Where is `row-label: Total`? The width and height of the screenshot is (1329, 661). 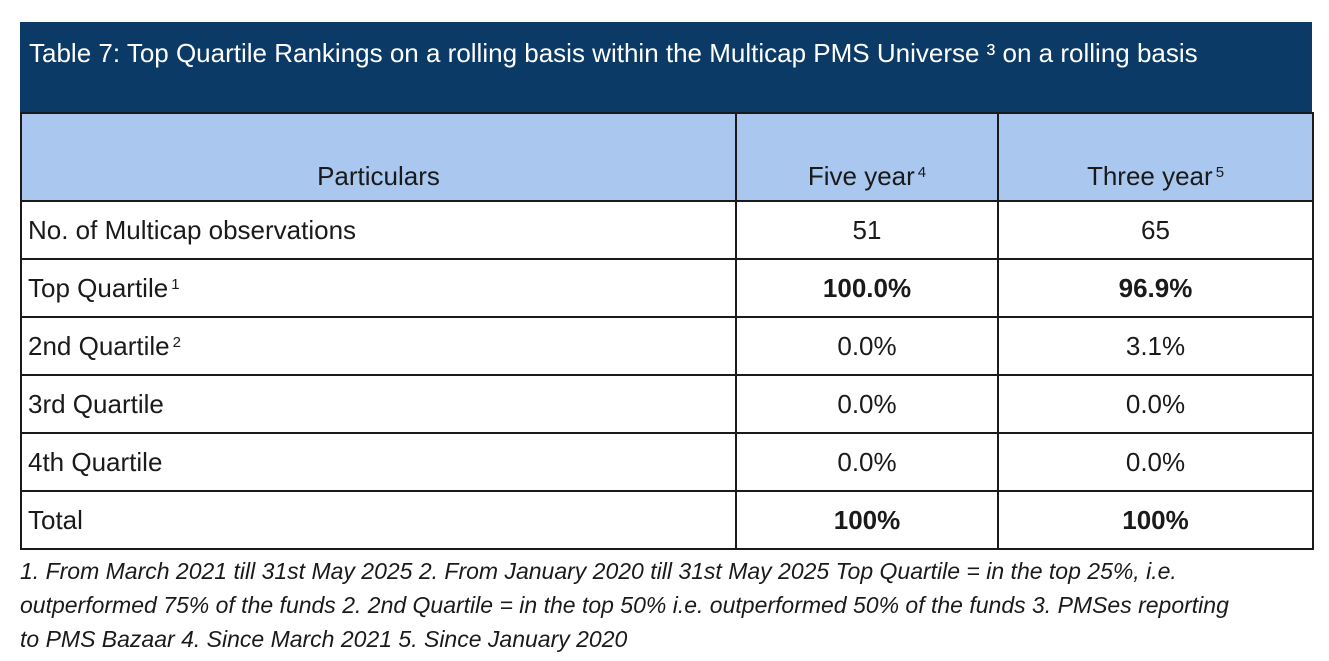 row-label: Total is located at coordinates (378, 520).